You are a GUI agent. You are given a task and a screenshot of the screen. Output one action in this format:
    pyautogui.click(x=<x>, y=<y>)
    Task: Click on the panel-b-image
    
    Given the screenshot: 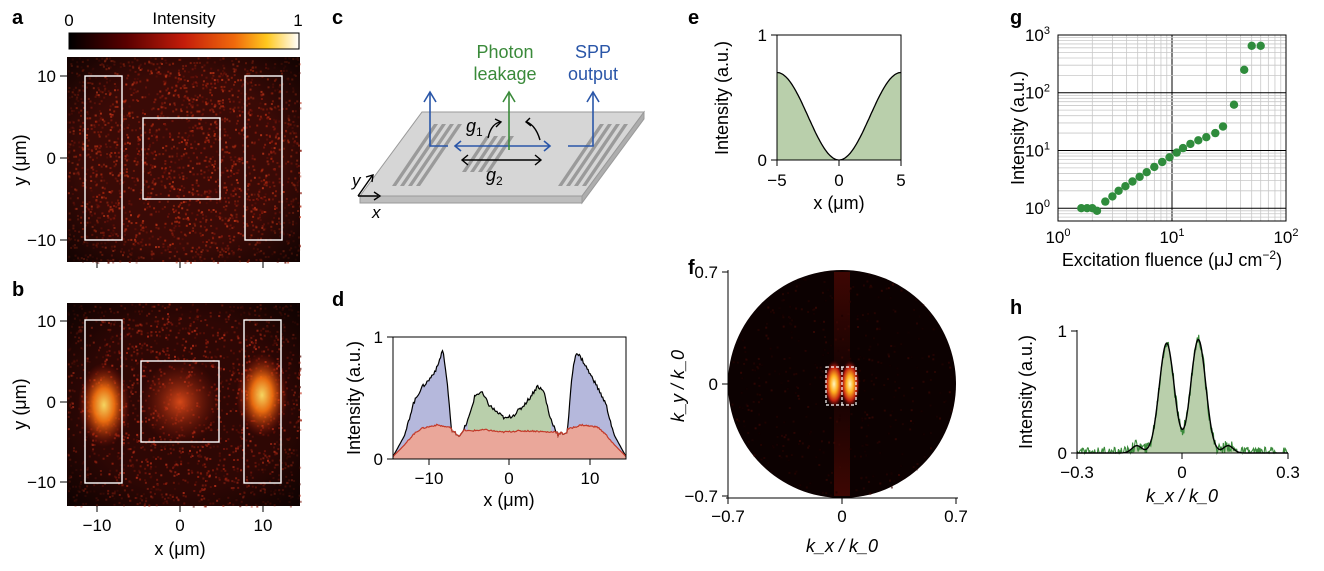 What is the action you would take?
    pyautogui.click(x=184, y=405)
    